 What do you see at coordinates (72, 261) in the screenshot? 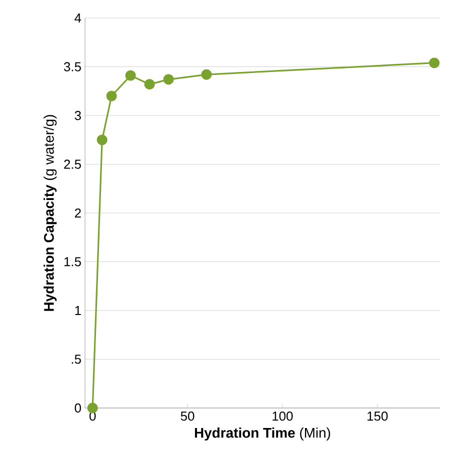
I see `y-tick-label: 1.5` at bounding box center [72, 261].